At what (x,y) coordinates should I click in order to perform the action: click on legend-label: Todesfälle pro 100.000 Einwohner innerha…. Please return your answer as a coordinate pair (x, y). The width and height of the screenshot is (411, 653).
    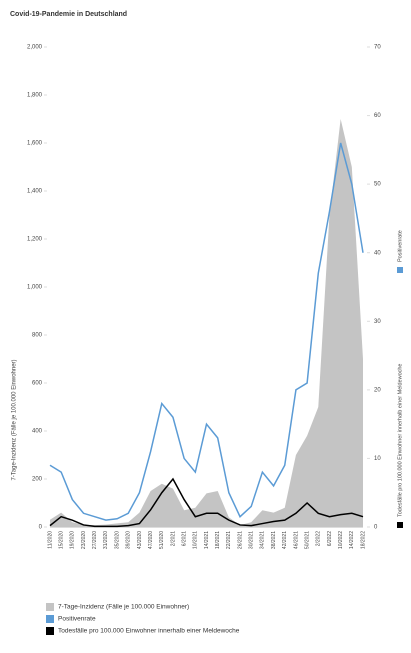
    Looking at the image, I should click on (149, 631).